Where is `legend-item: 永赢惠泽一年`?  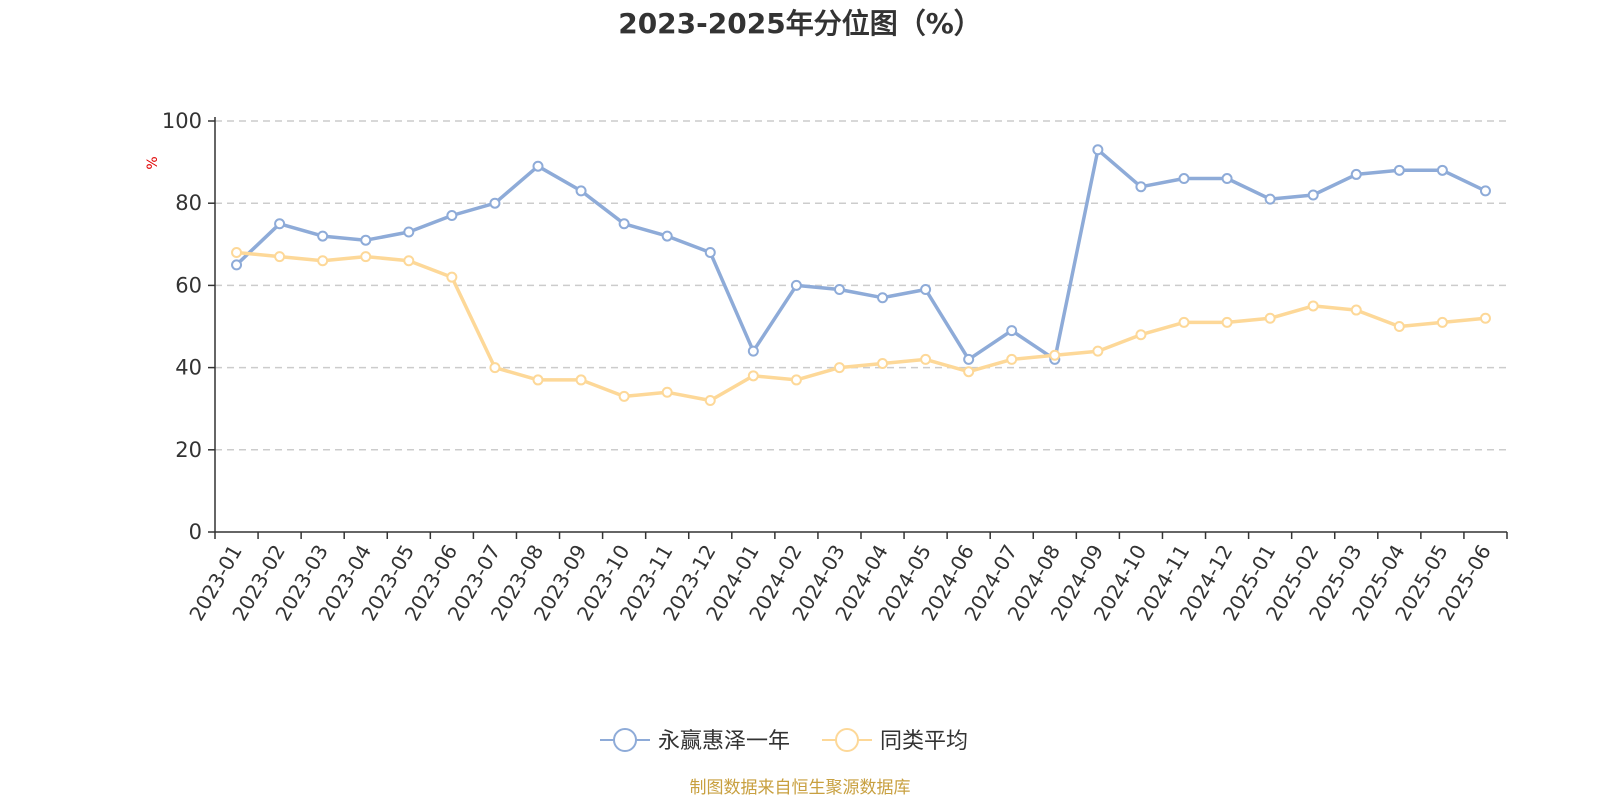
legend-item: 永赢惠泽一年 is located at coordinates (695, 741).